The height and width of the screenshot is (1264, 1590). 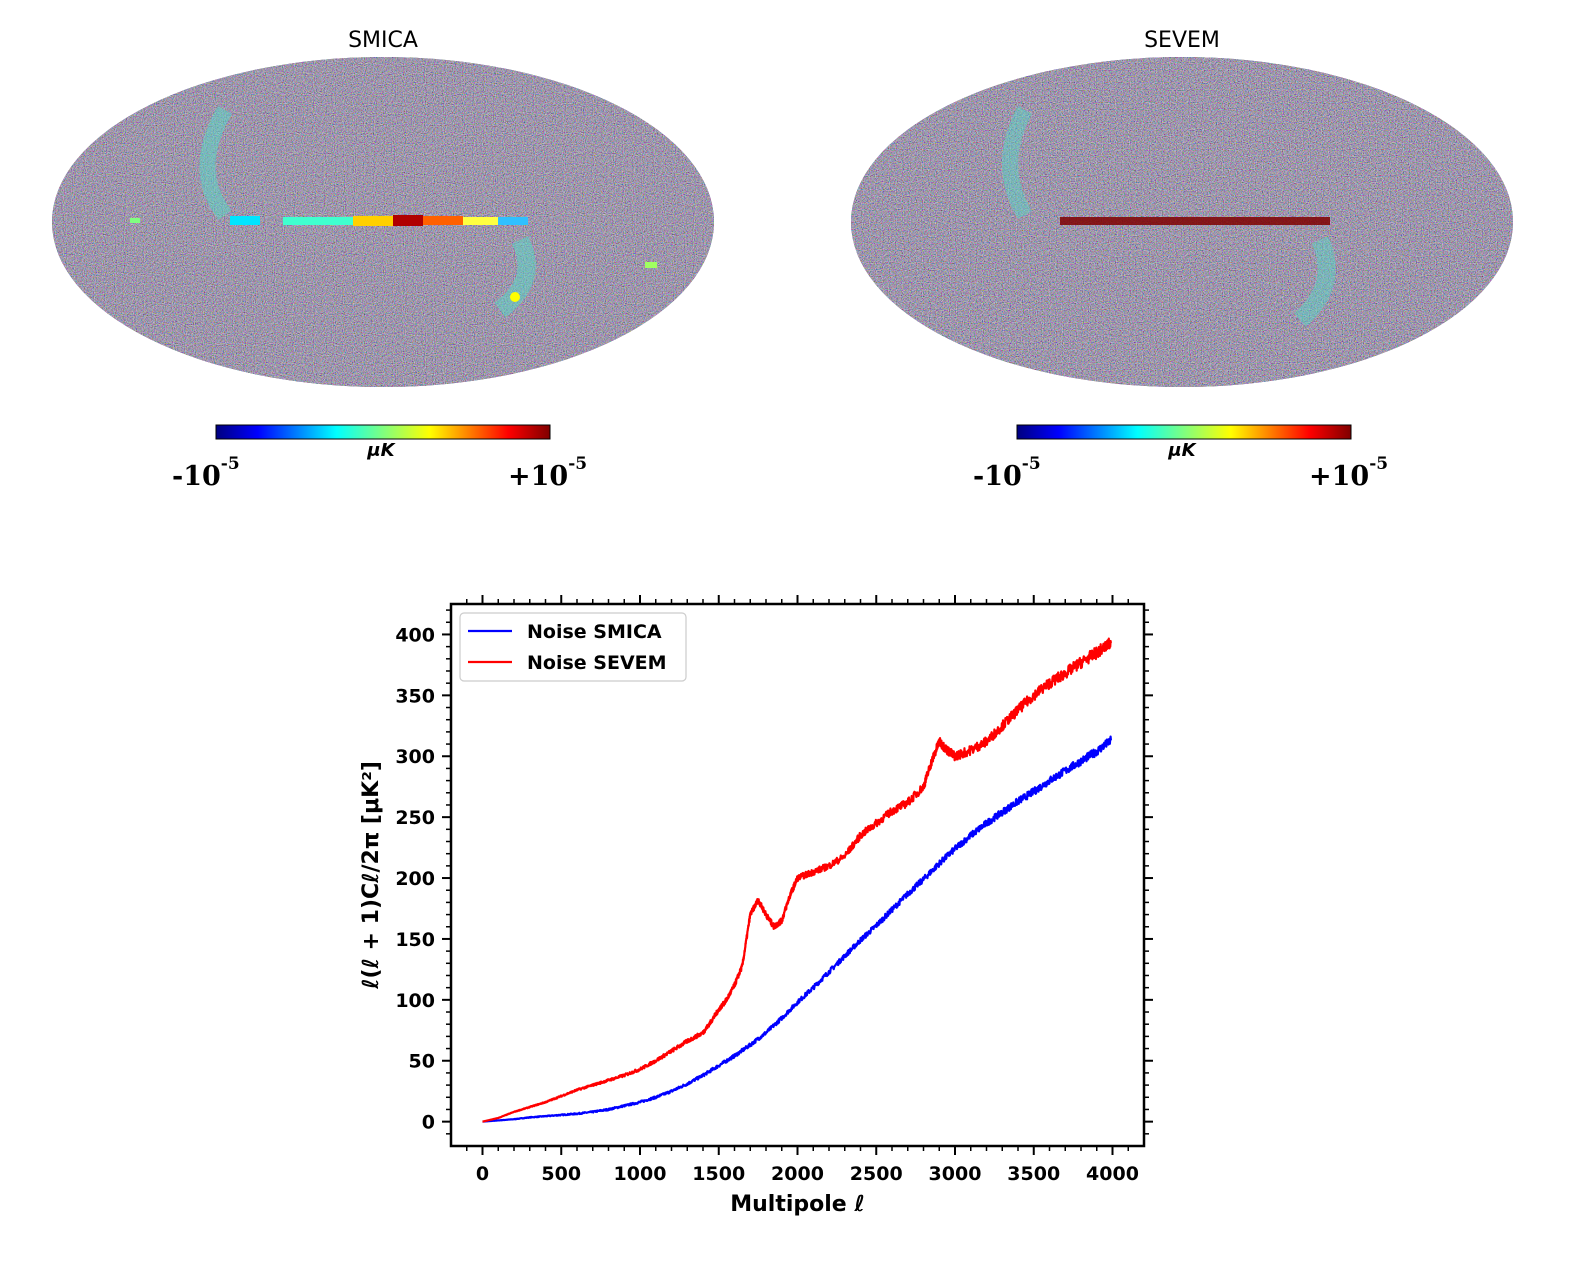 I want to click on x-tick-label: 2500, so click(x=876, y=1174).